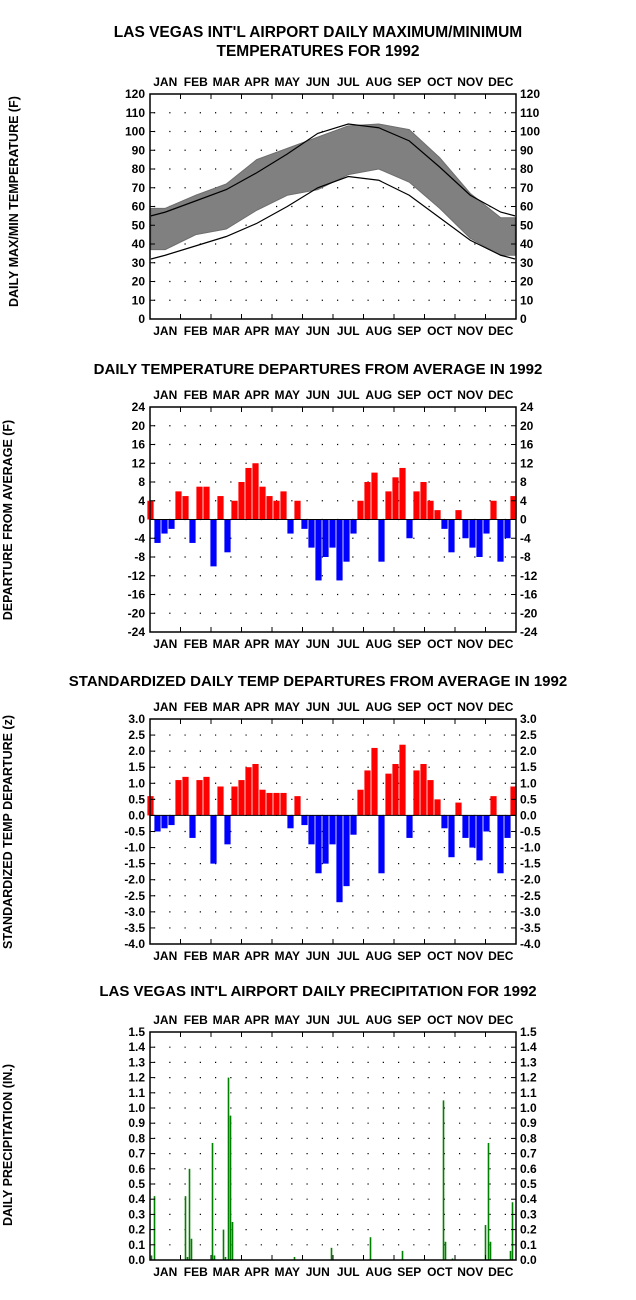 This screenshot has width=636, height=1300. What do you see at coordinates (528, 1047) in the screenshot?
I see `y-tick-label-right: 1.4` at bounding box center [528, 1047].